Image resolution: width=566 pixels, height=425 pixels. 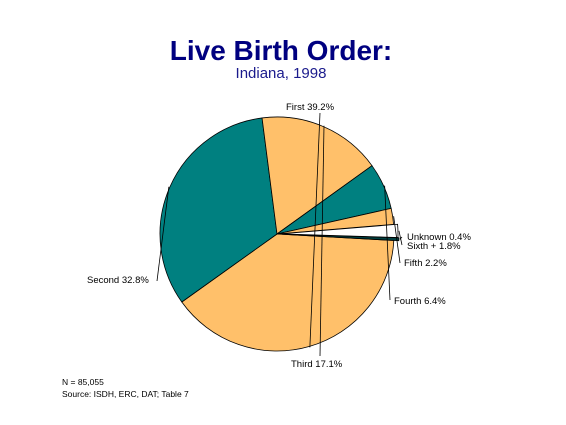 What do you see at coordinates (340, 237) in the screenshot?
I see `slice-unknown` at bounding box center [340, 237].